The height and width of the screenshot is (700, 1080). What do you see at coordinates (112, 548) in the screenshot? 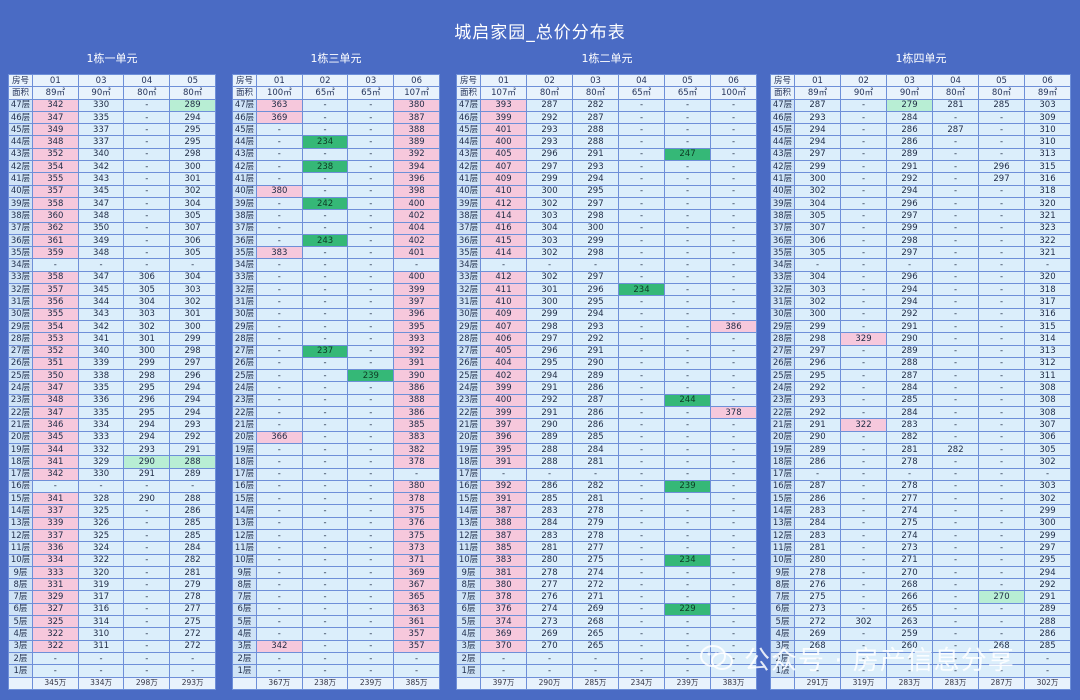
I see `floor-row: 11层 336 324-284` at bounding box center [112, 548].